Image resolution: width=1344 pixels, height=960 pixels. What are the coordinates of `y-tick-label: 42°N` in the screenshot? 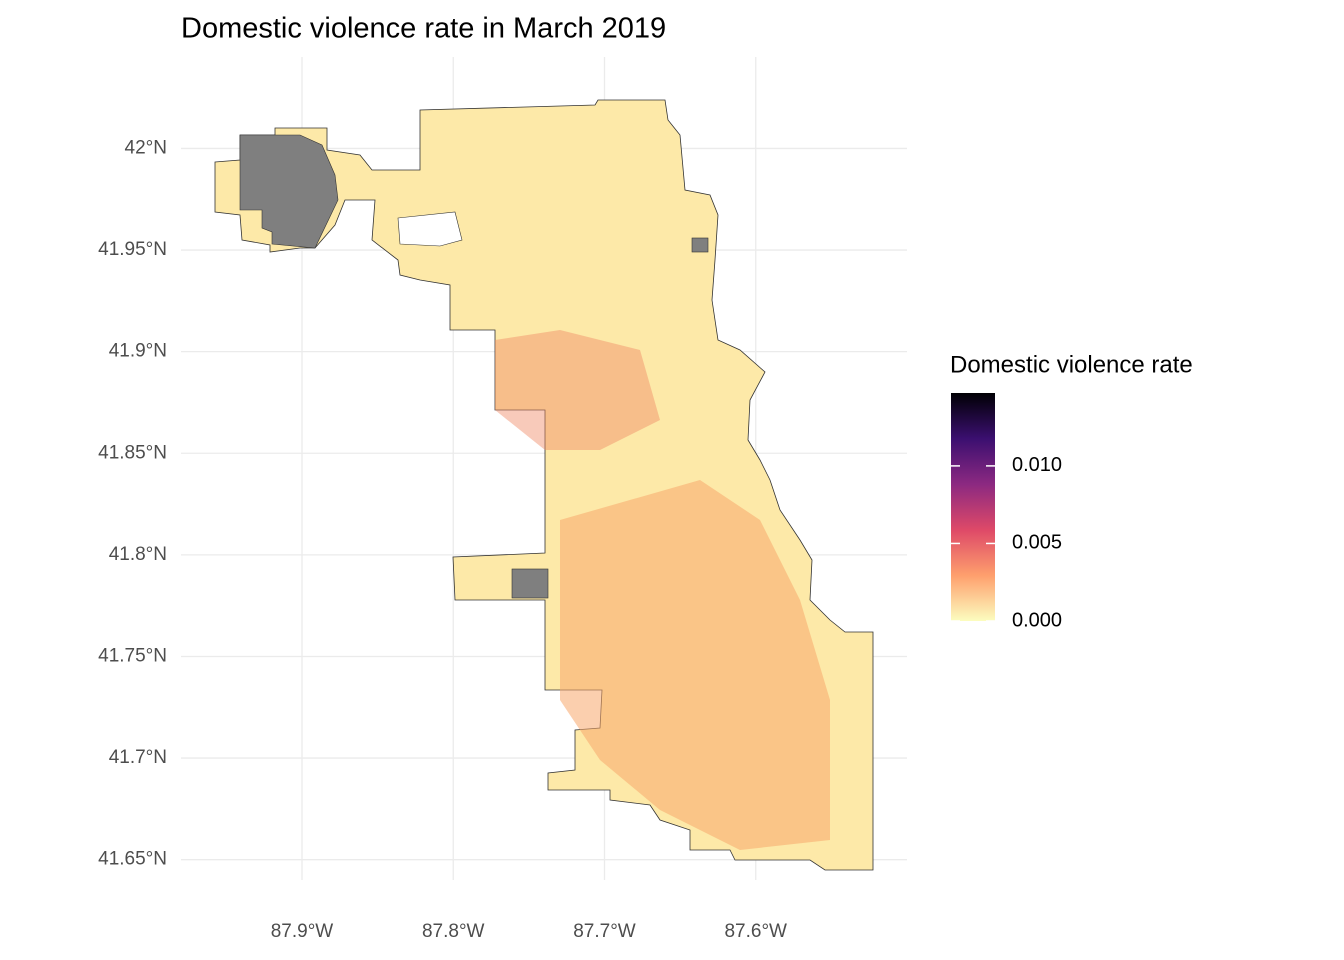 It's located at (146, 147).